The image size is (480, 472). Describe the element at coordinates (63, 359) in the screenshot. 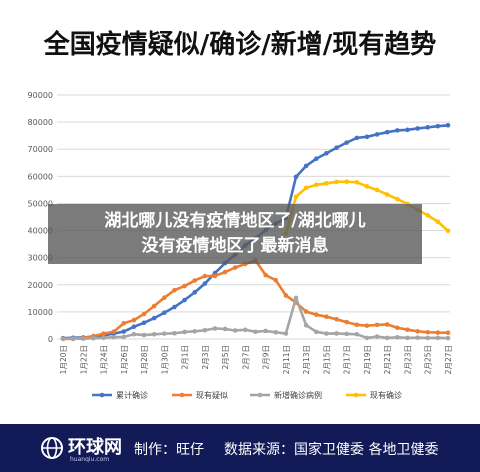

I see `x-tick-label: 1月20日` at that location.